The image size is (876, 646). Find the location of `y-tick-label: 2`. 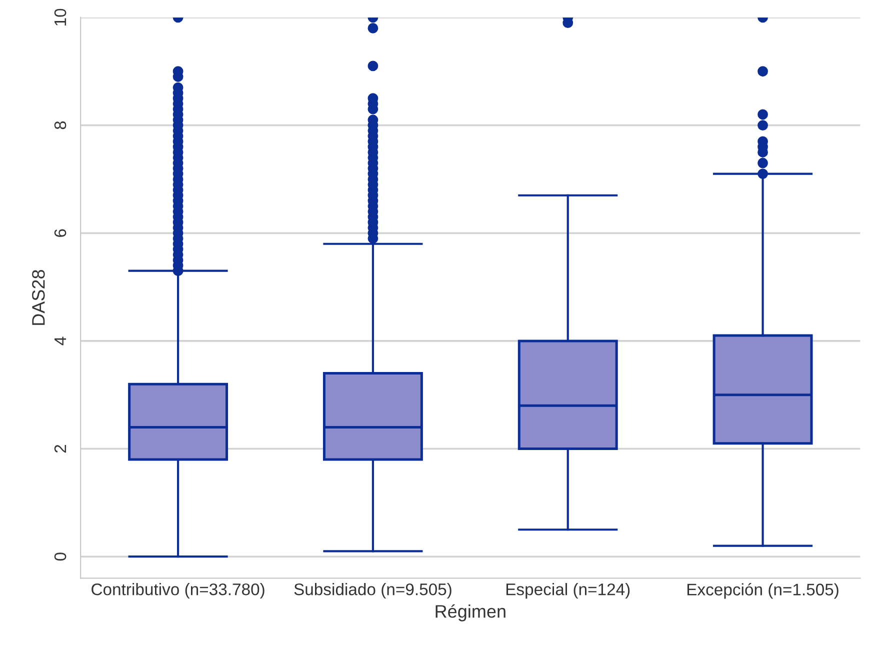

y-tick-label: 2 is located at coordinates (60, 448).